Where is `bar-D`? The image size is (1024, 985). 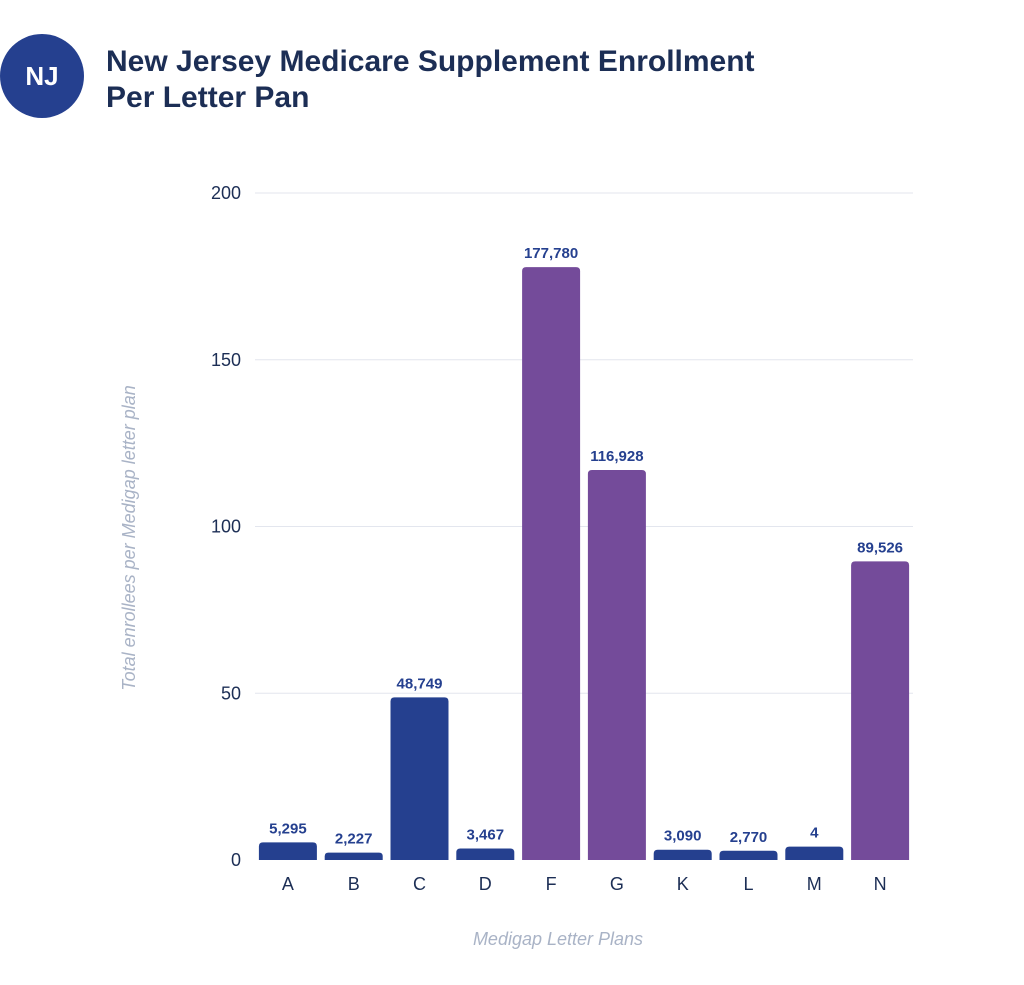 bar-D is located at coordinates (485, 854).